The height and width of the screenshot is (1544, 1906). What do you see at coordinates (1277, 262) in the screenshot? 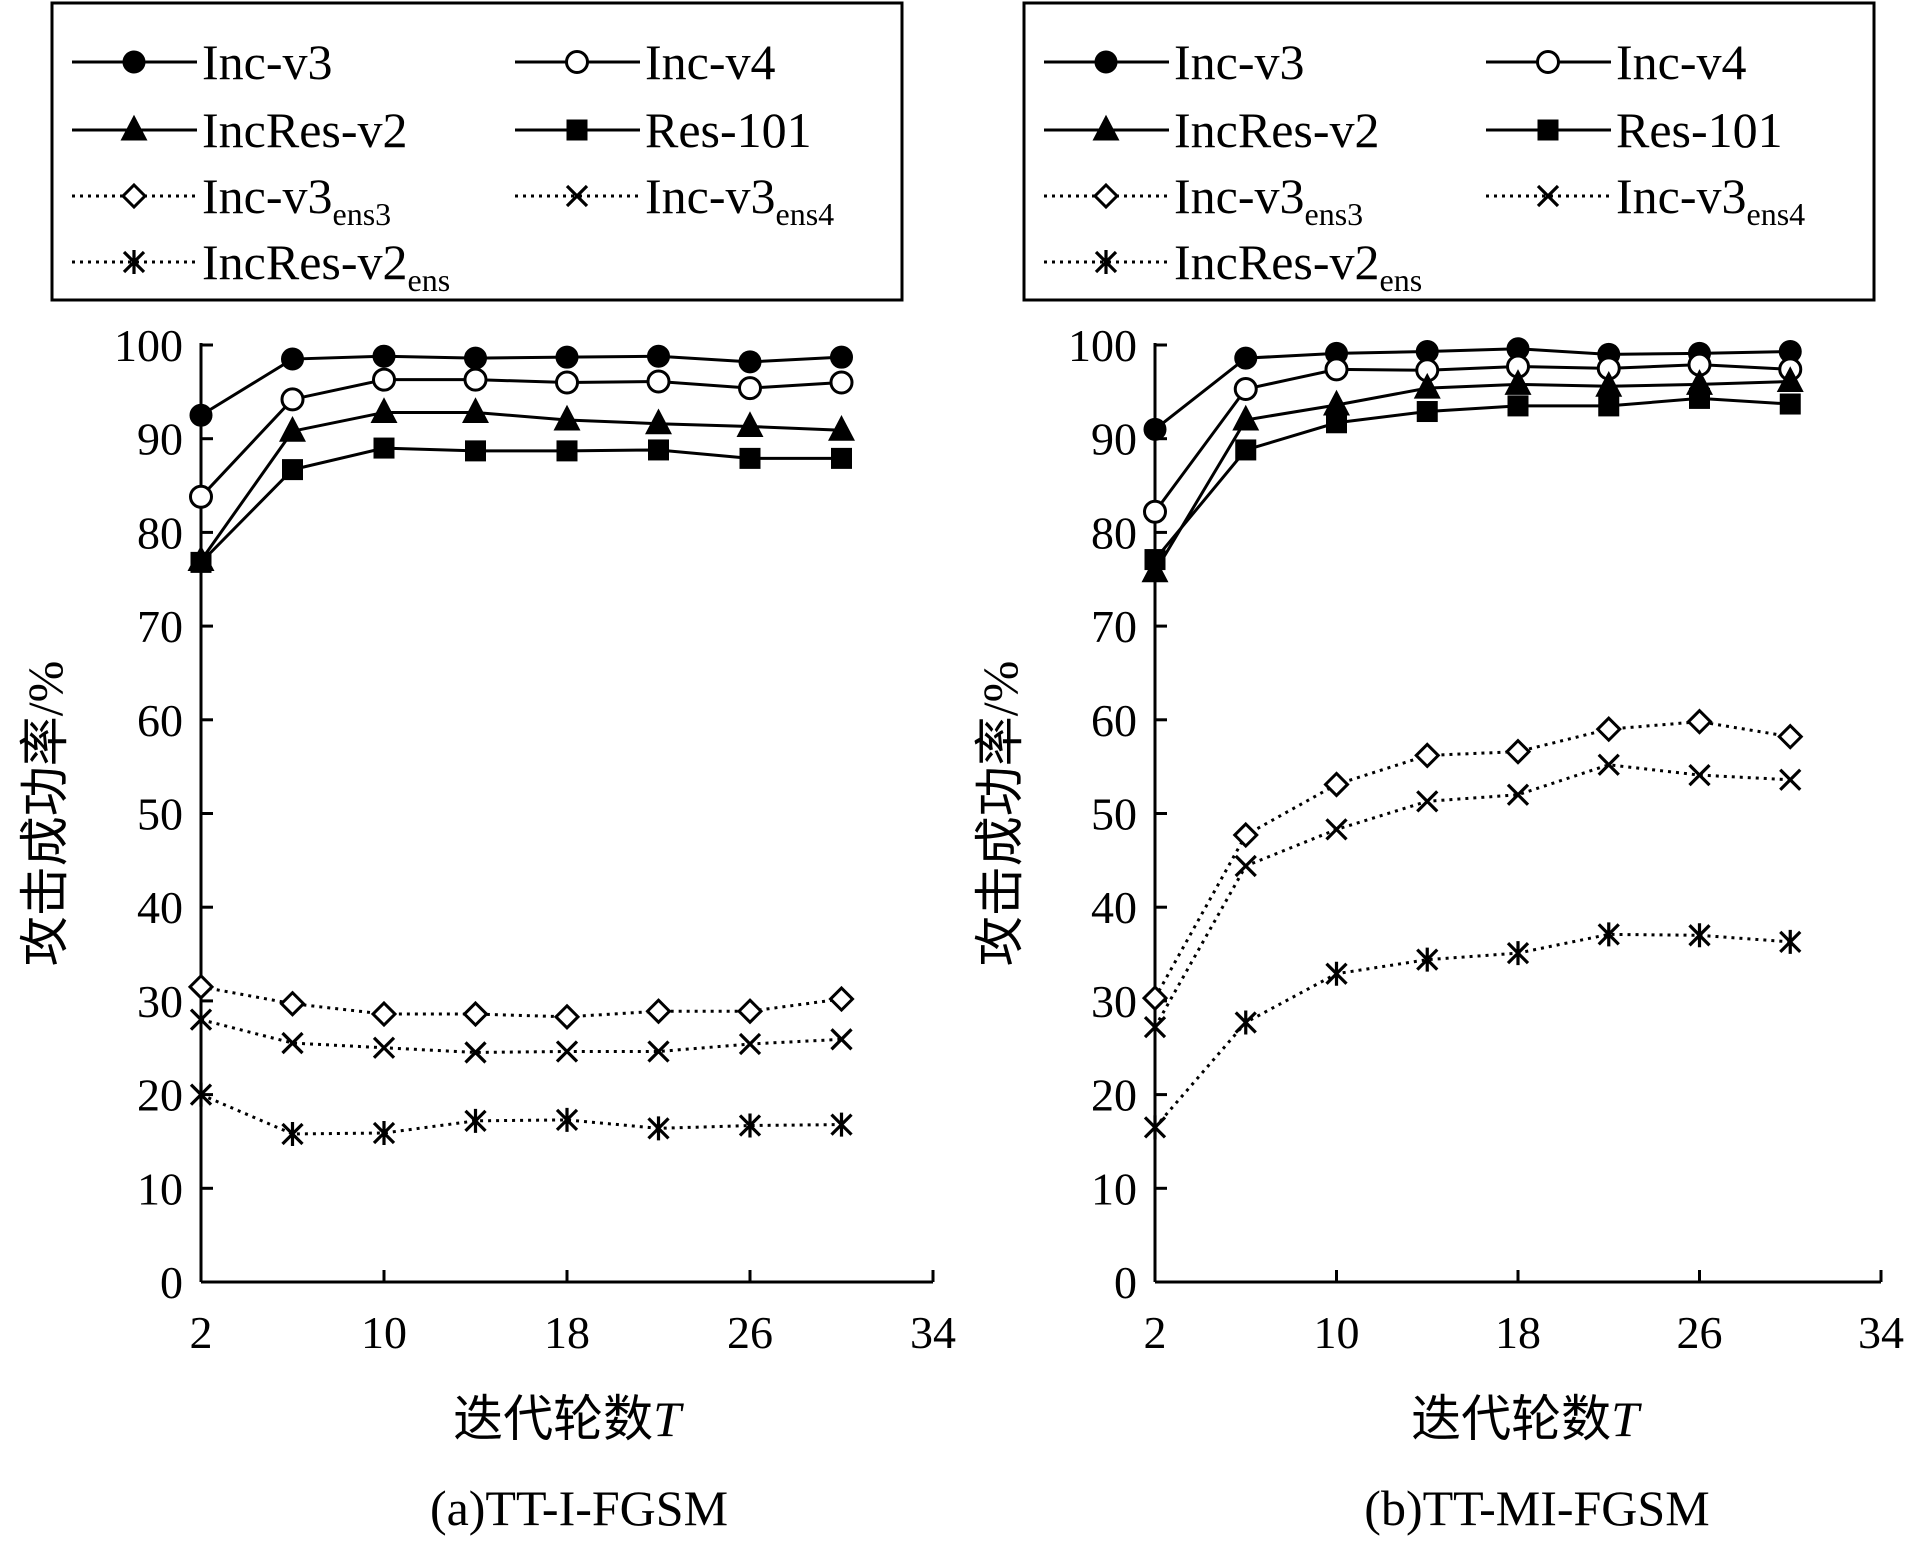
I see `legend-label-name: IncRes-v2` at bounding box center [1277, 262].